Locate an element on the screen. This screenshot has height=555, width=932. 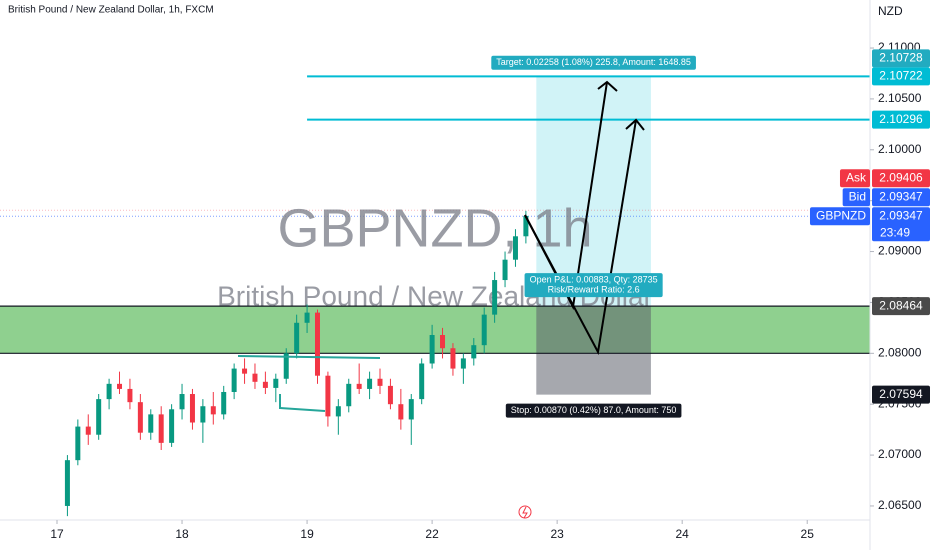
price-label: 2.10722 is located at coordinates (901, 75).